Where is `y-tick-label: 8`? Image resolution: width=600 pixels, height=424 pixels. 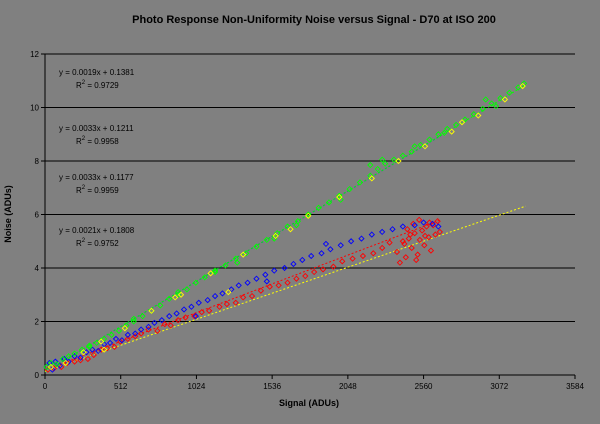
y-tick-label: 8 is located at coordinates (37, 161).